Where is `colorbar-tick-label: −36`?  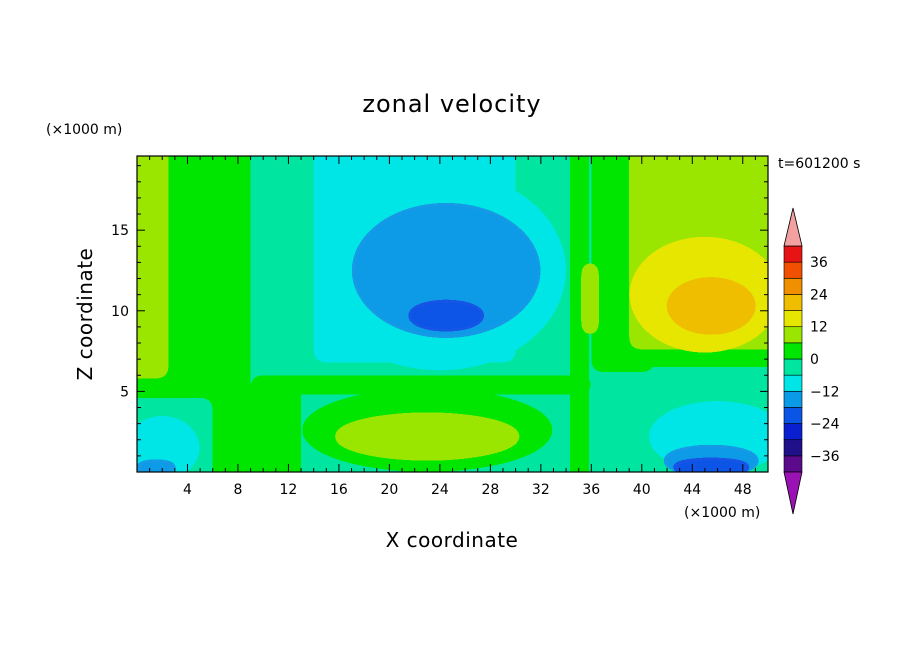 colorbar-tick-label: −36 is located at coordinates (825, 457).